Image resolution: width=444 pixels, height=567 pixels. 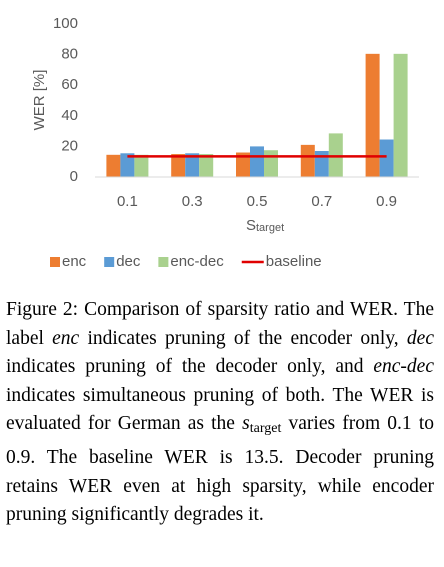 What do you see at coordinates (246, 424) in the screenshot?
I see `caption-text: s` at bounding box center [246, 424].